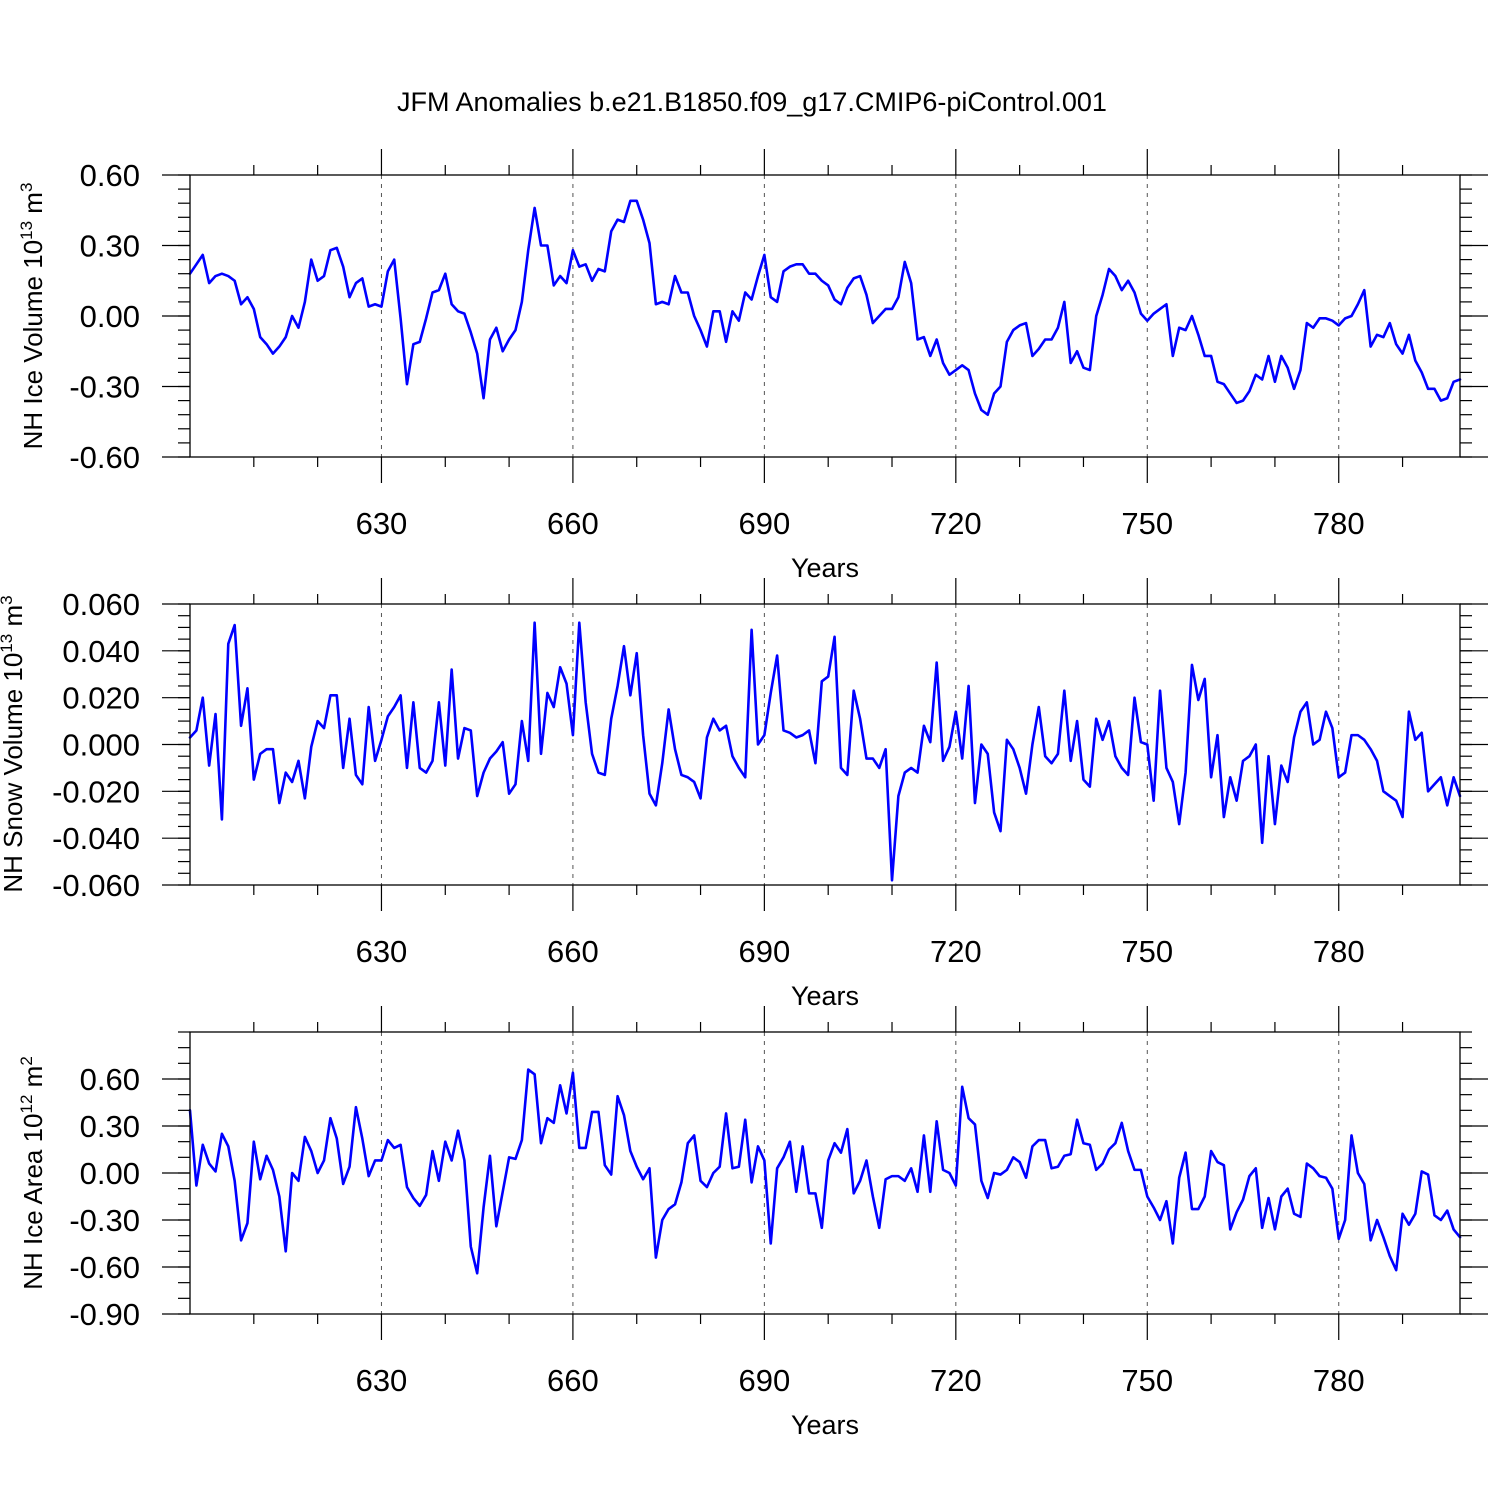 The width and height of the screenshot is (1500, 1500). What do you see at coordinates (26, 1104) in the screenshot?
I see `panel-ice-area-y-axis-label-sup1: 12` at bounding box center [26, 1104].